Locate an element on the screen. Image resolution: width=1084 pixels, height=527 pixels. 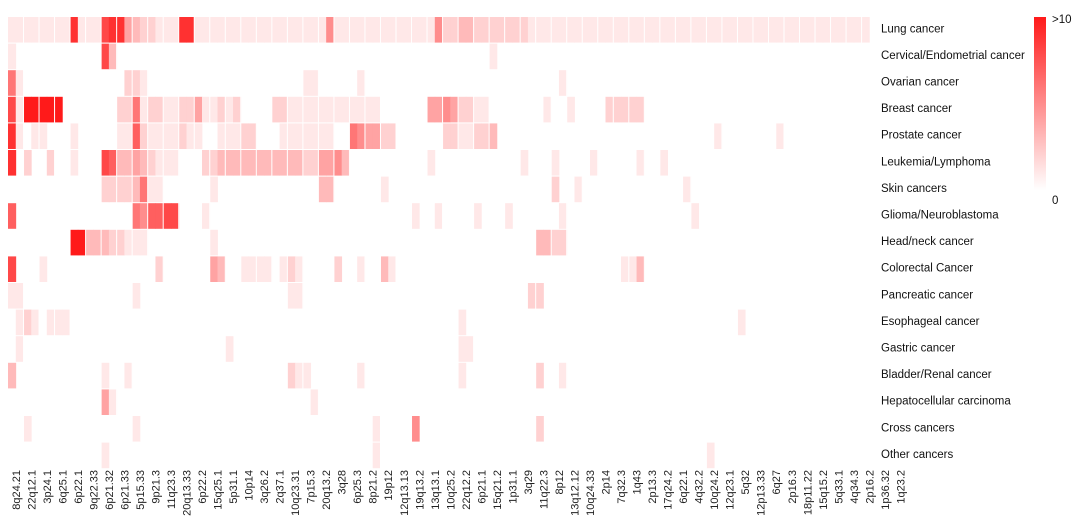
column-label: 1q43 is located at coordinates (638, 482).